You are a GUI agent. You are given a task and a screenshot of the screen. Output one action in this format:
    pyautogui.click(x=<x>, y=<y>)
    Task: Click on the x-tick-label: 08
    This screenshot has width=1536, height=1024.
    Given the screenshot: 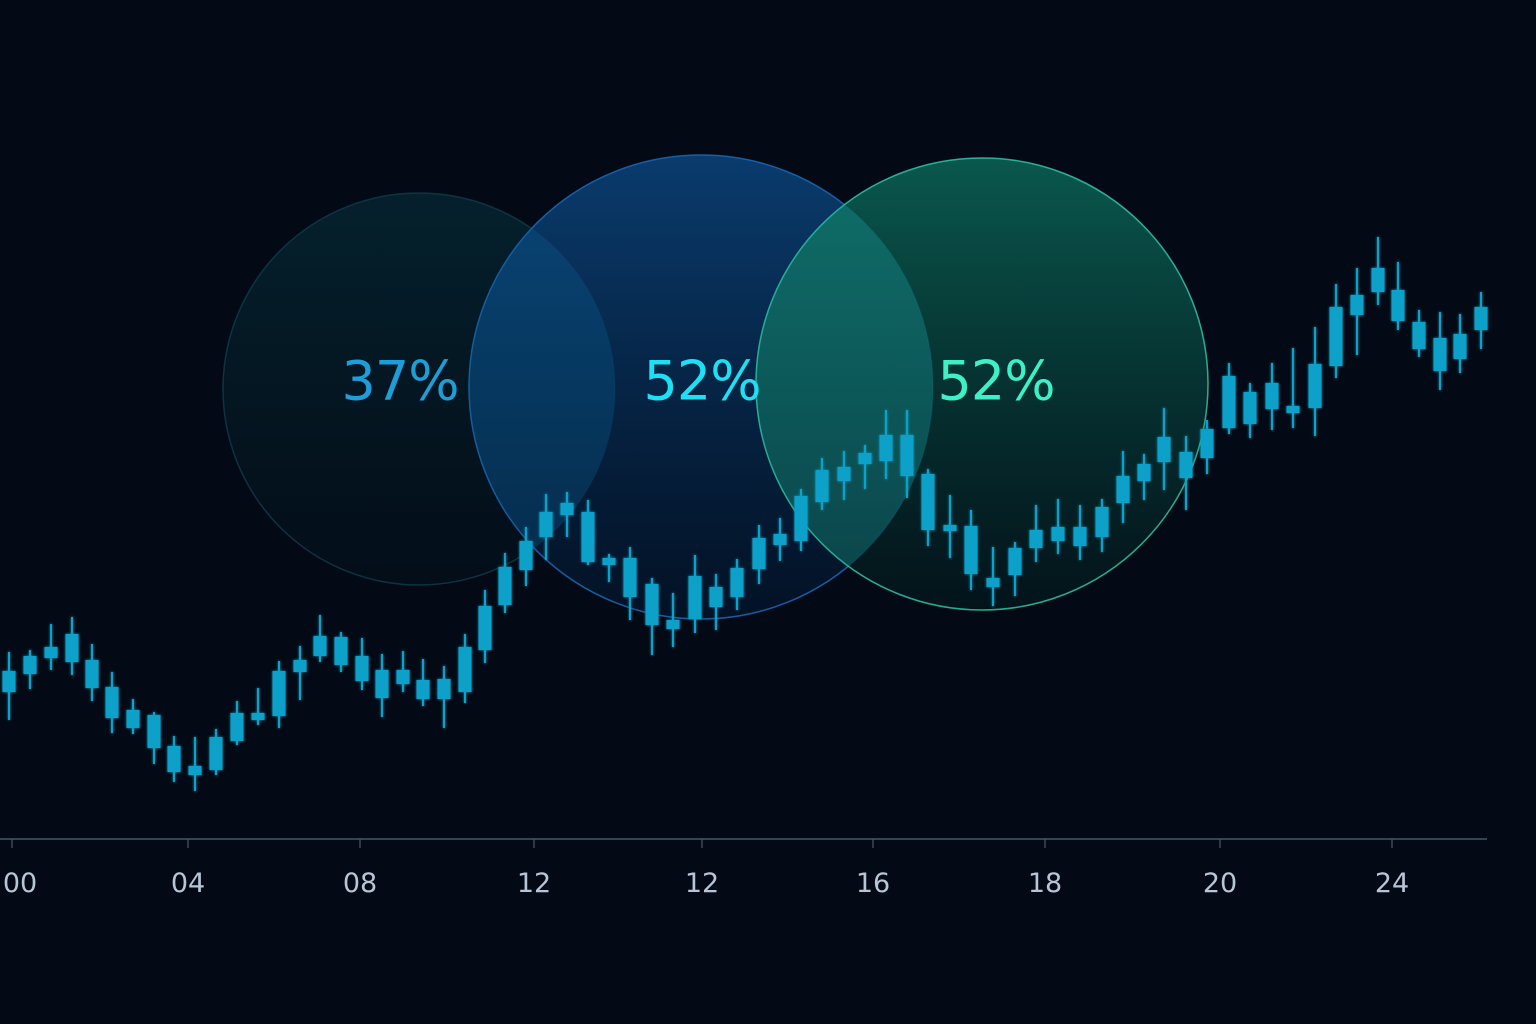 What is the action you would take?
    pyautogui.click(x=360, y=883)
    